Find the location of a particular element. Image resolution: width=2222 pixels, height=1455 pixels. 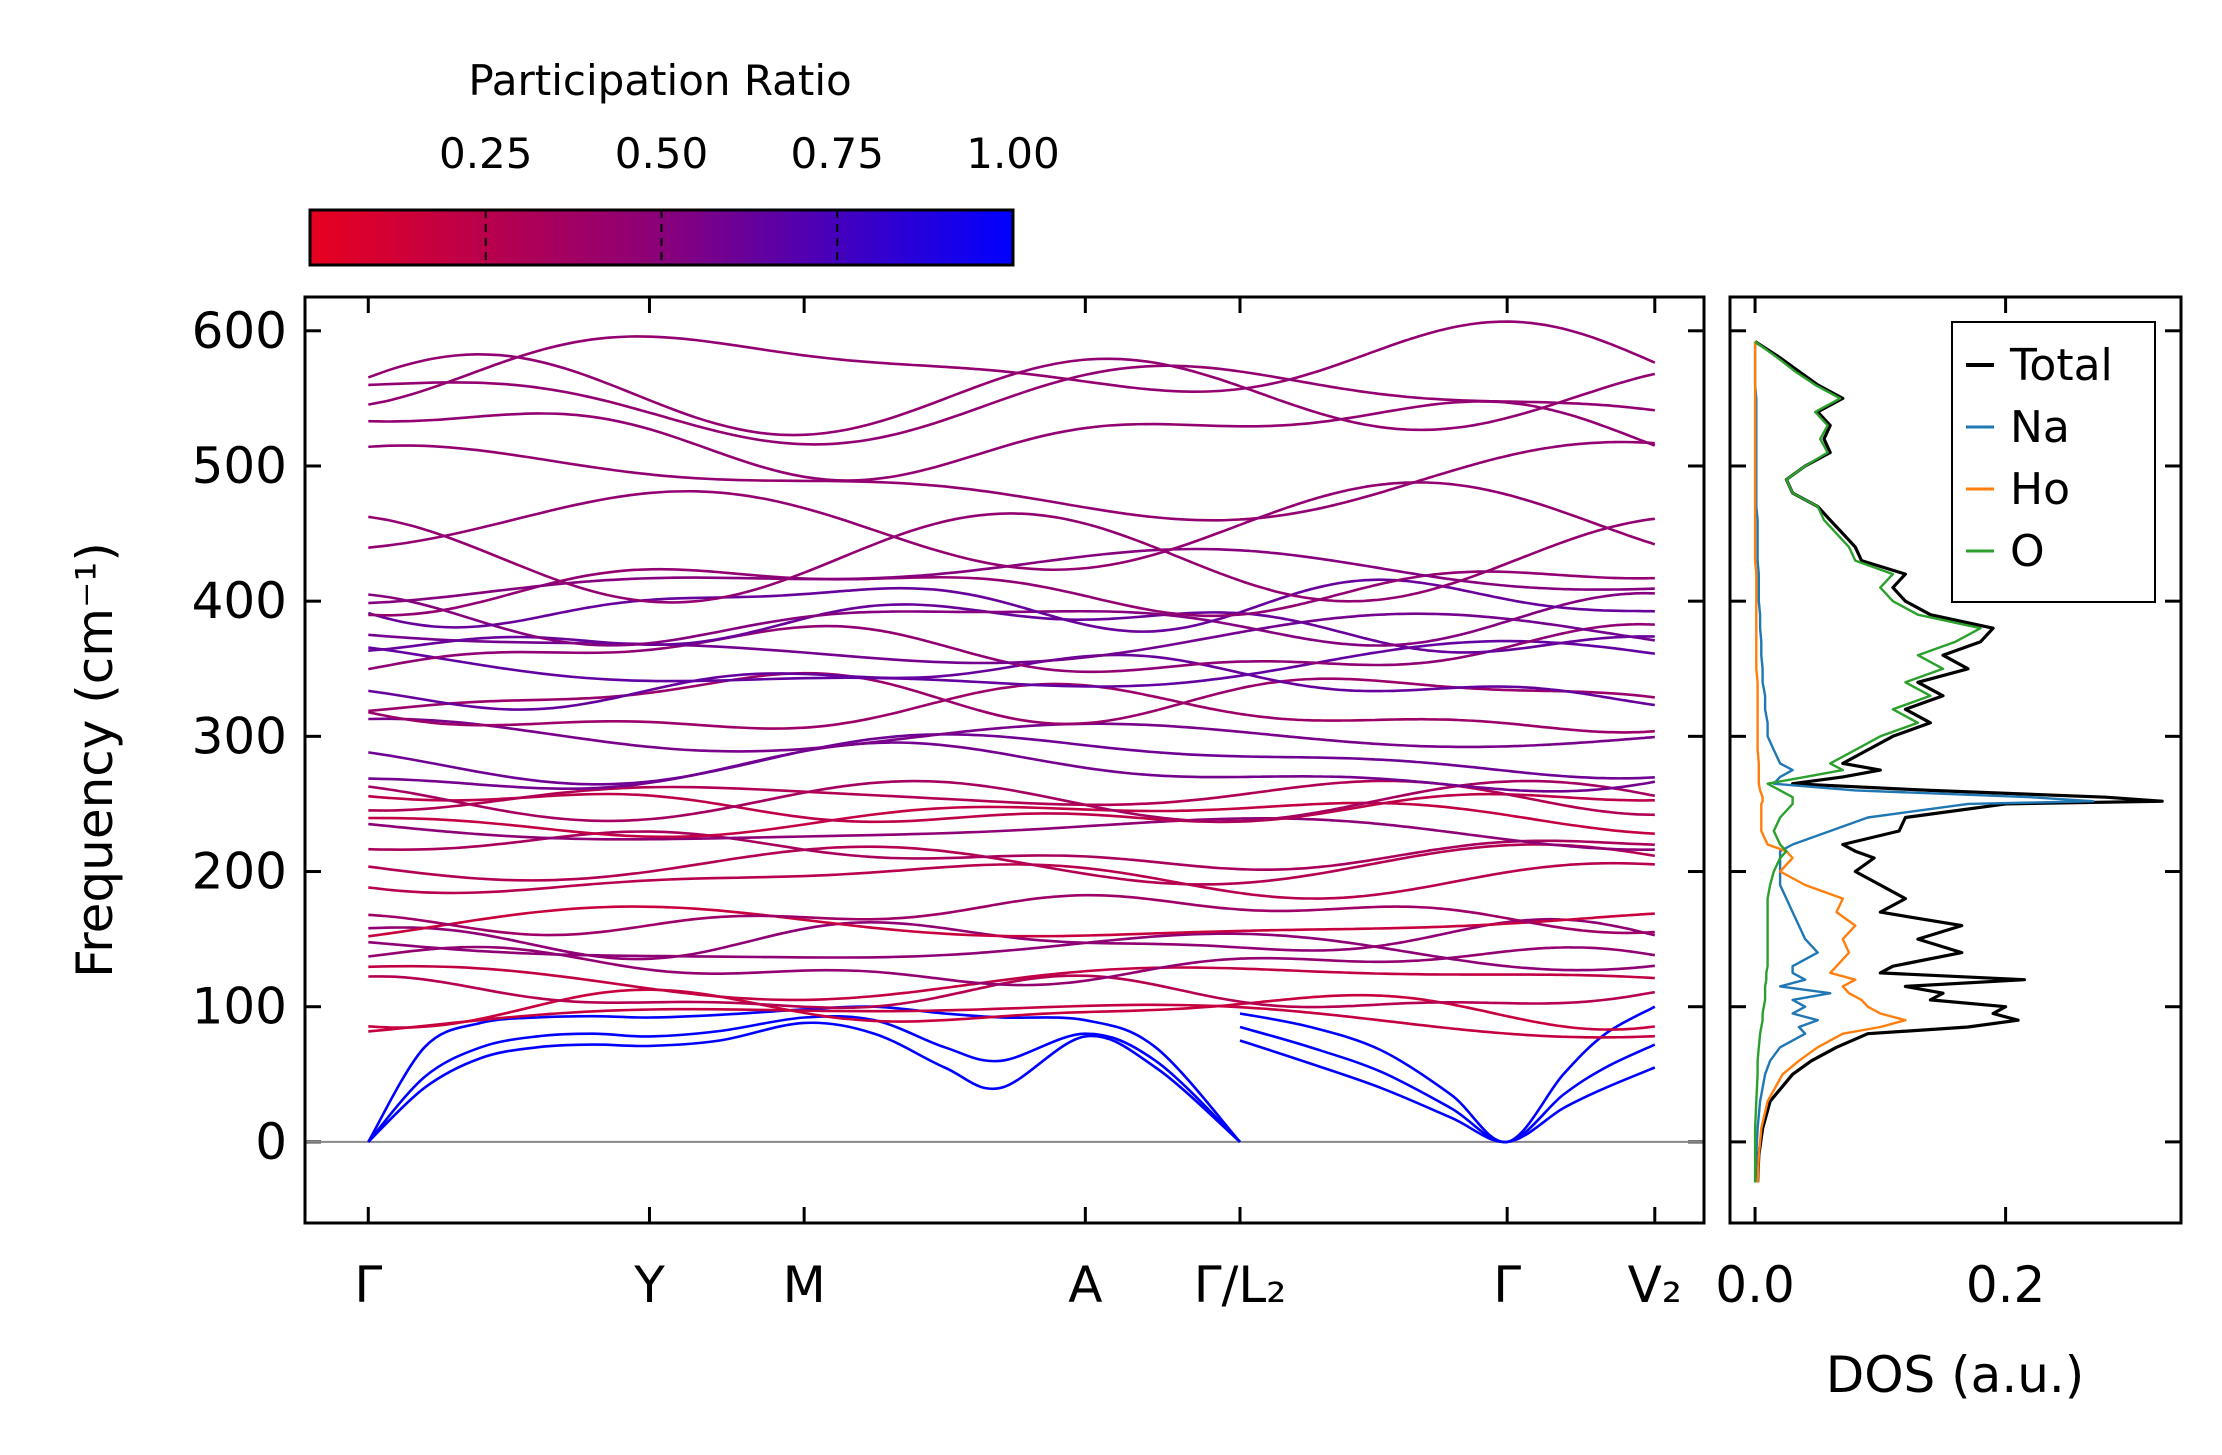

dos-series-ho is located at coordinates (1830, 762).